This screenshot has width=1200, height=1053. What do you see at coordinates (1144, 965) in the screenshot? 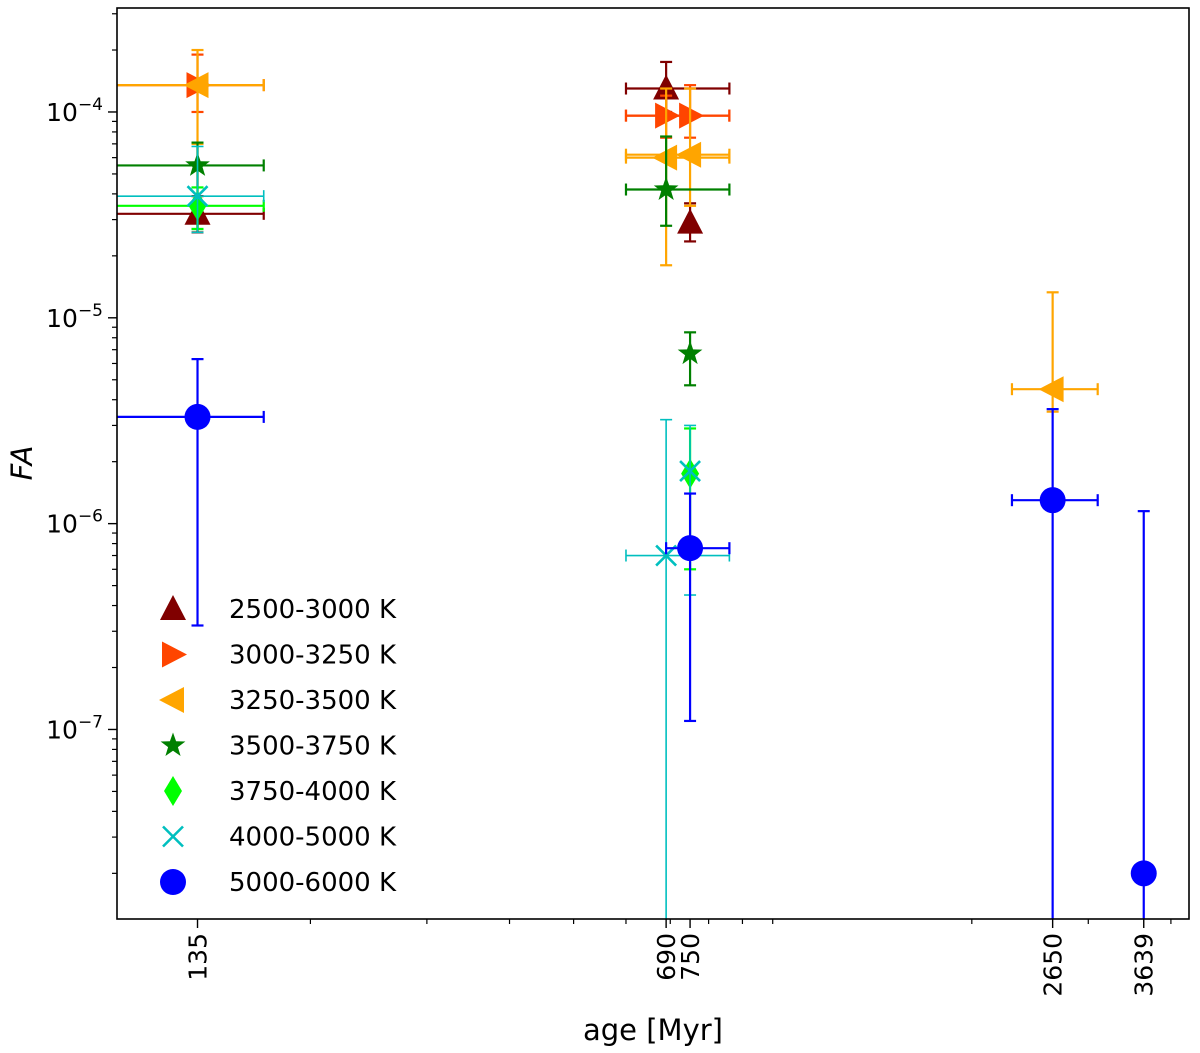
I see `x-tick-label: 3639` at bounding box center [1144, 965].